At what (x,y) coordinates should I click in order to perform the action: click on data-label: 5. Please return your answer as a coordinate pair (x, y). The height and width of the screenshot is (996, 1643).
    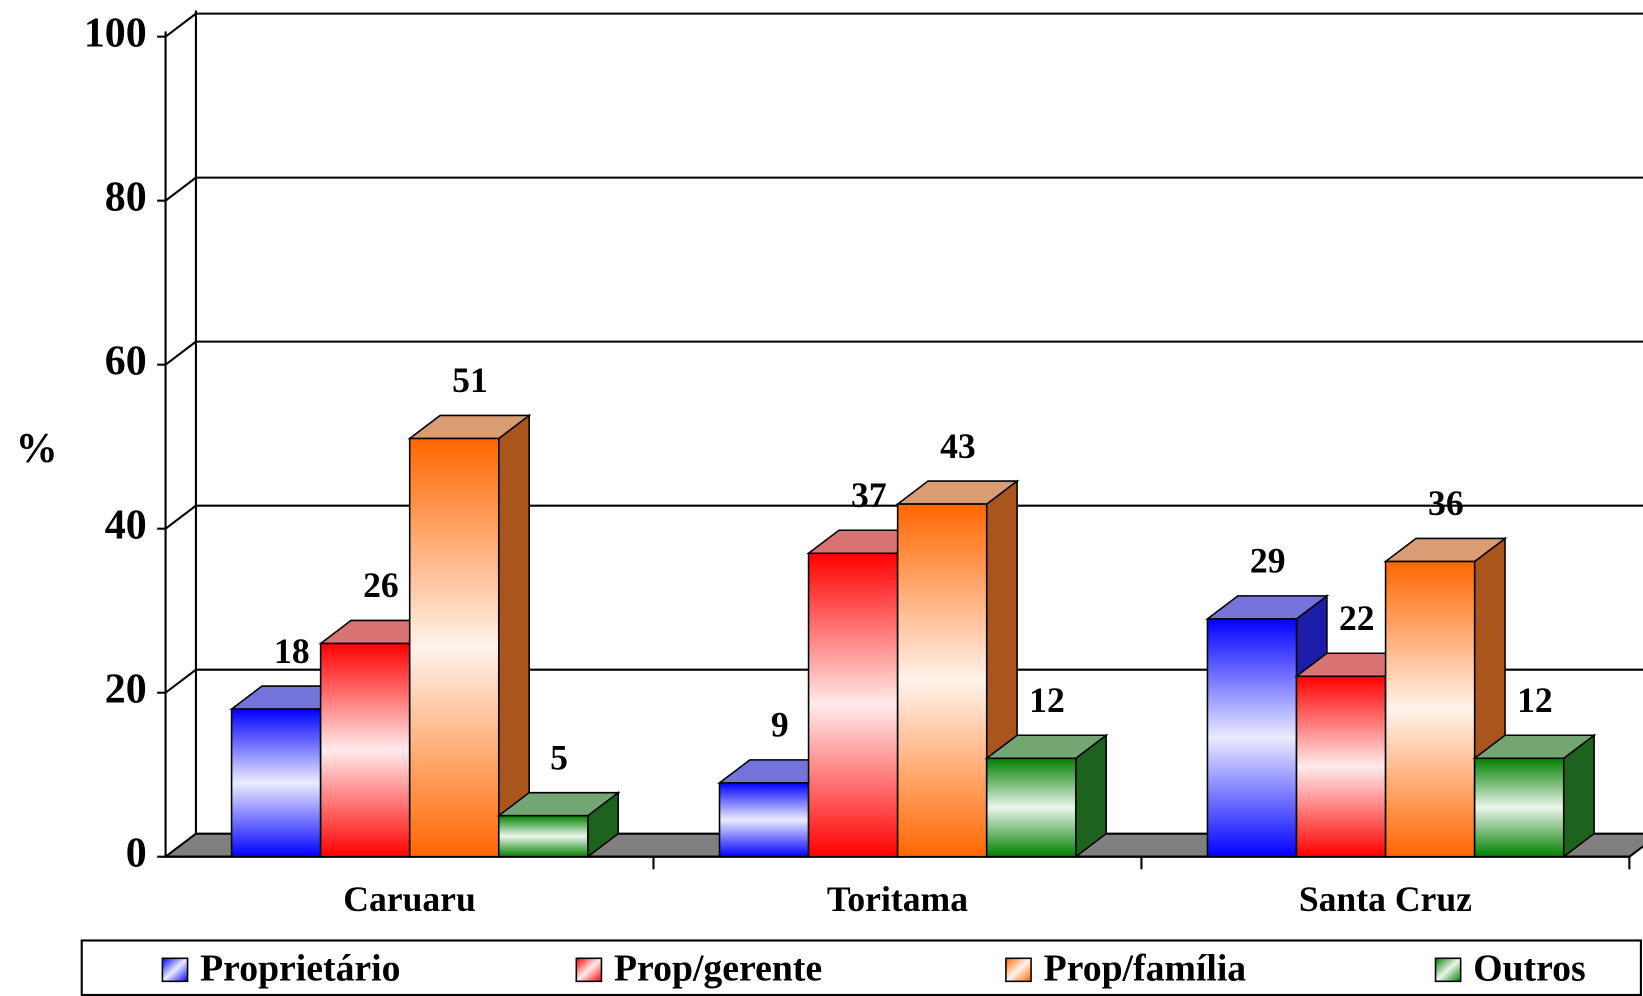
    Looking at the image, I should click on (559, 757).